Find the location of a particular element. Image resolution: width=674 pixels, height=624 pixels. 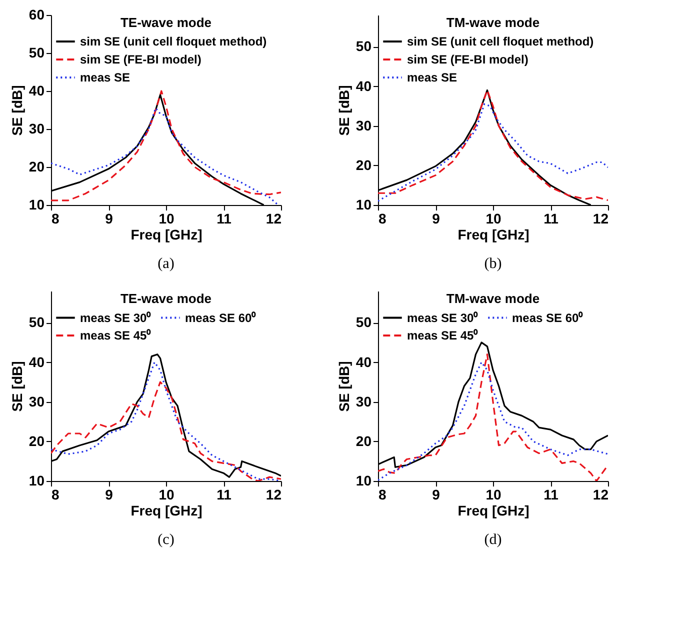

y-tick-label: 60 is located at coordinates (36, 14).